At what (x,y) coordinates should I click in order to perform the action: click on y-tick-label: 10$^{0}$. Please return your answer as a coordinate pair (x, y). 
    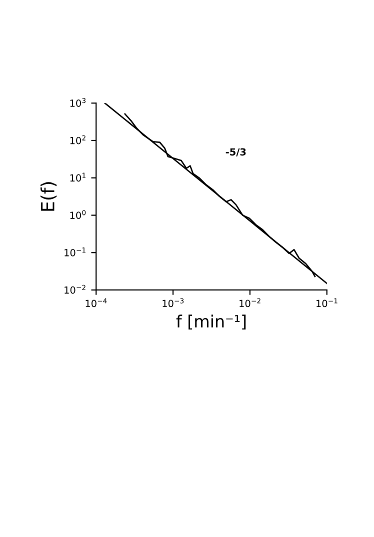
    Looking at the image, I should click on (78, 214).